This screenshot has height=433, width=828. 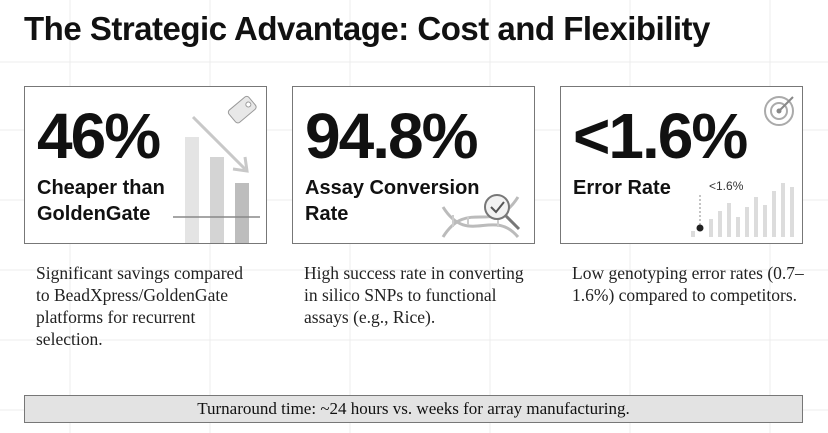 I want to click on icon-label: <1.6%, so click(x=726, y=186).